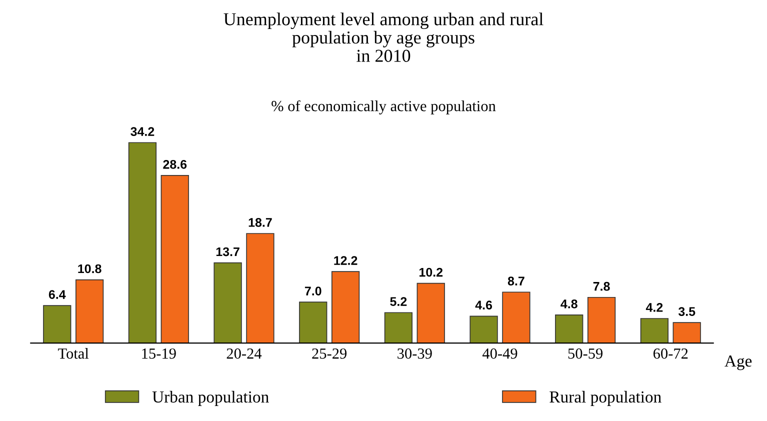 This screenshot has height=421, width=767. What do you see at coordinates (90, 269) in the screenshot?
I see `data-label: 10.8` at bounding box center [90, 269].